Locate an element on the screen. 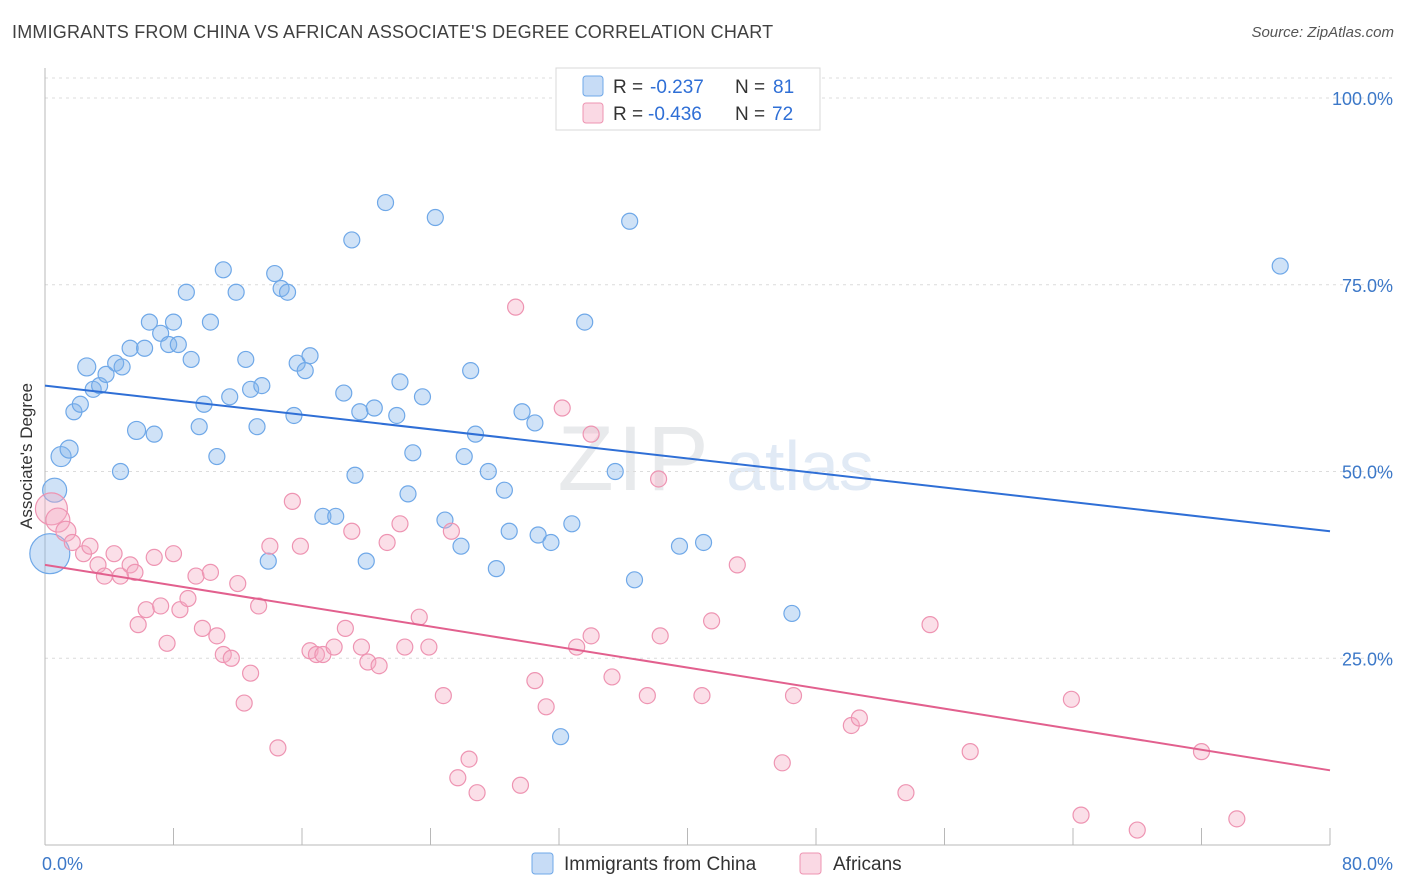 This screenshot has width=1406, height=892. stats-legend: R = -0.237 N = 81 R = -0.436 N = 72 is located at coordinates (688, 99).